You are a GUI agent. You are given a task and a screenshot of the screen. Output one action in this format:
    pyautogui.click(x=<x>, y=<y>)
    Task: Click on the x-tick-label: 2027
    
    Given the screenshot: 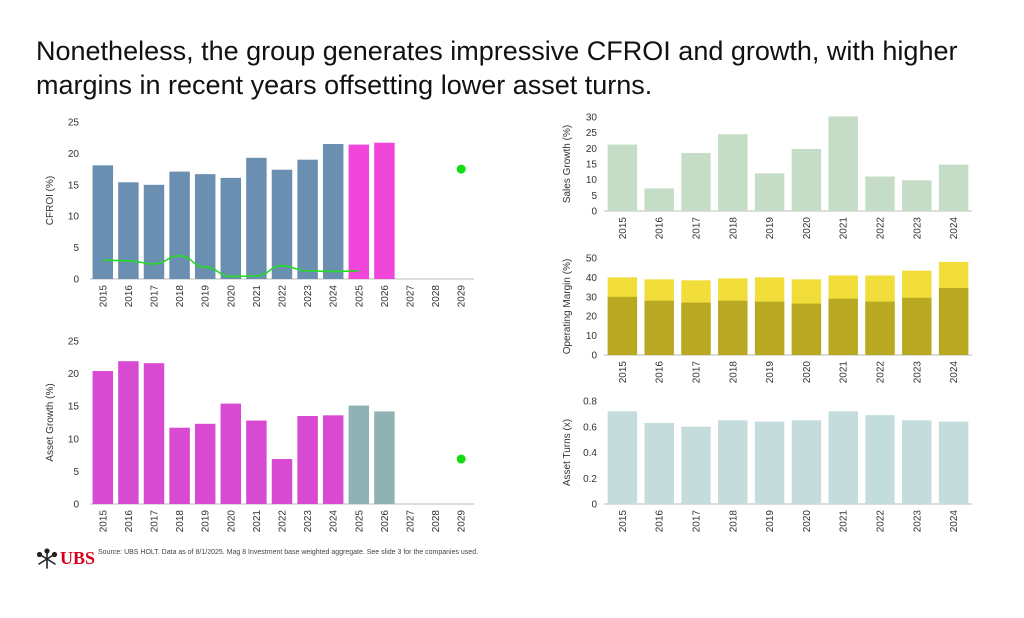 What is the action you would take?
    pyautogui.click(x=411, y=296)
    